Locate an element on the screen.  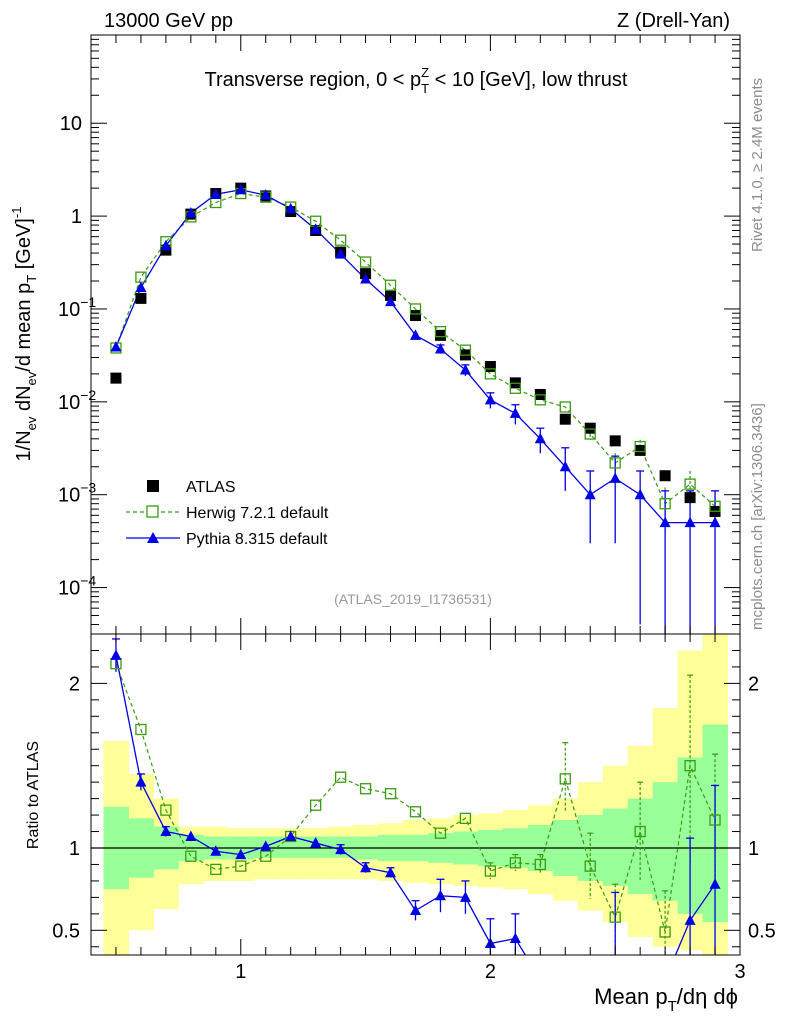
ratio-y-tick-label: 0.5 is located at coordinates (66, 931).